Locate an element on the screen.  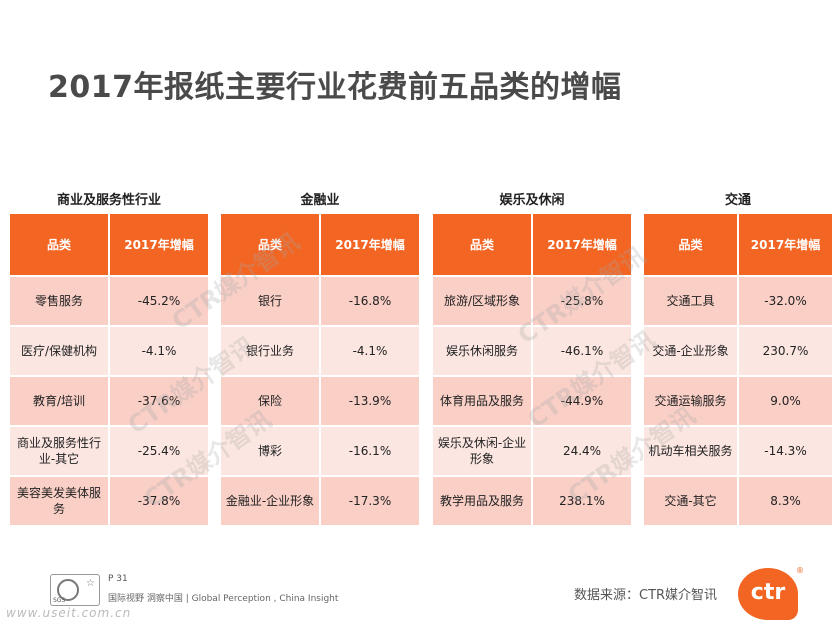
table-row: 保险 -13.9% is located at coordinates (320, 401).